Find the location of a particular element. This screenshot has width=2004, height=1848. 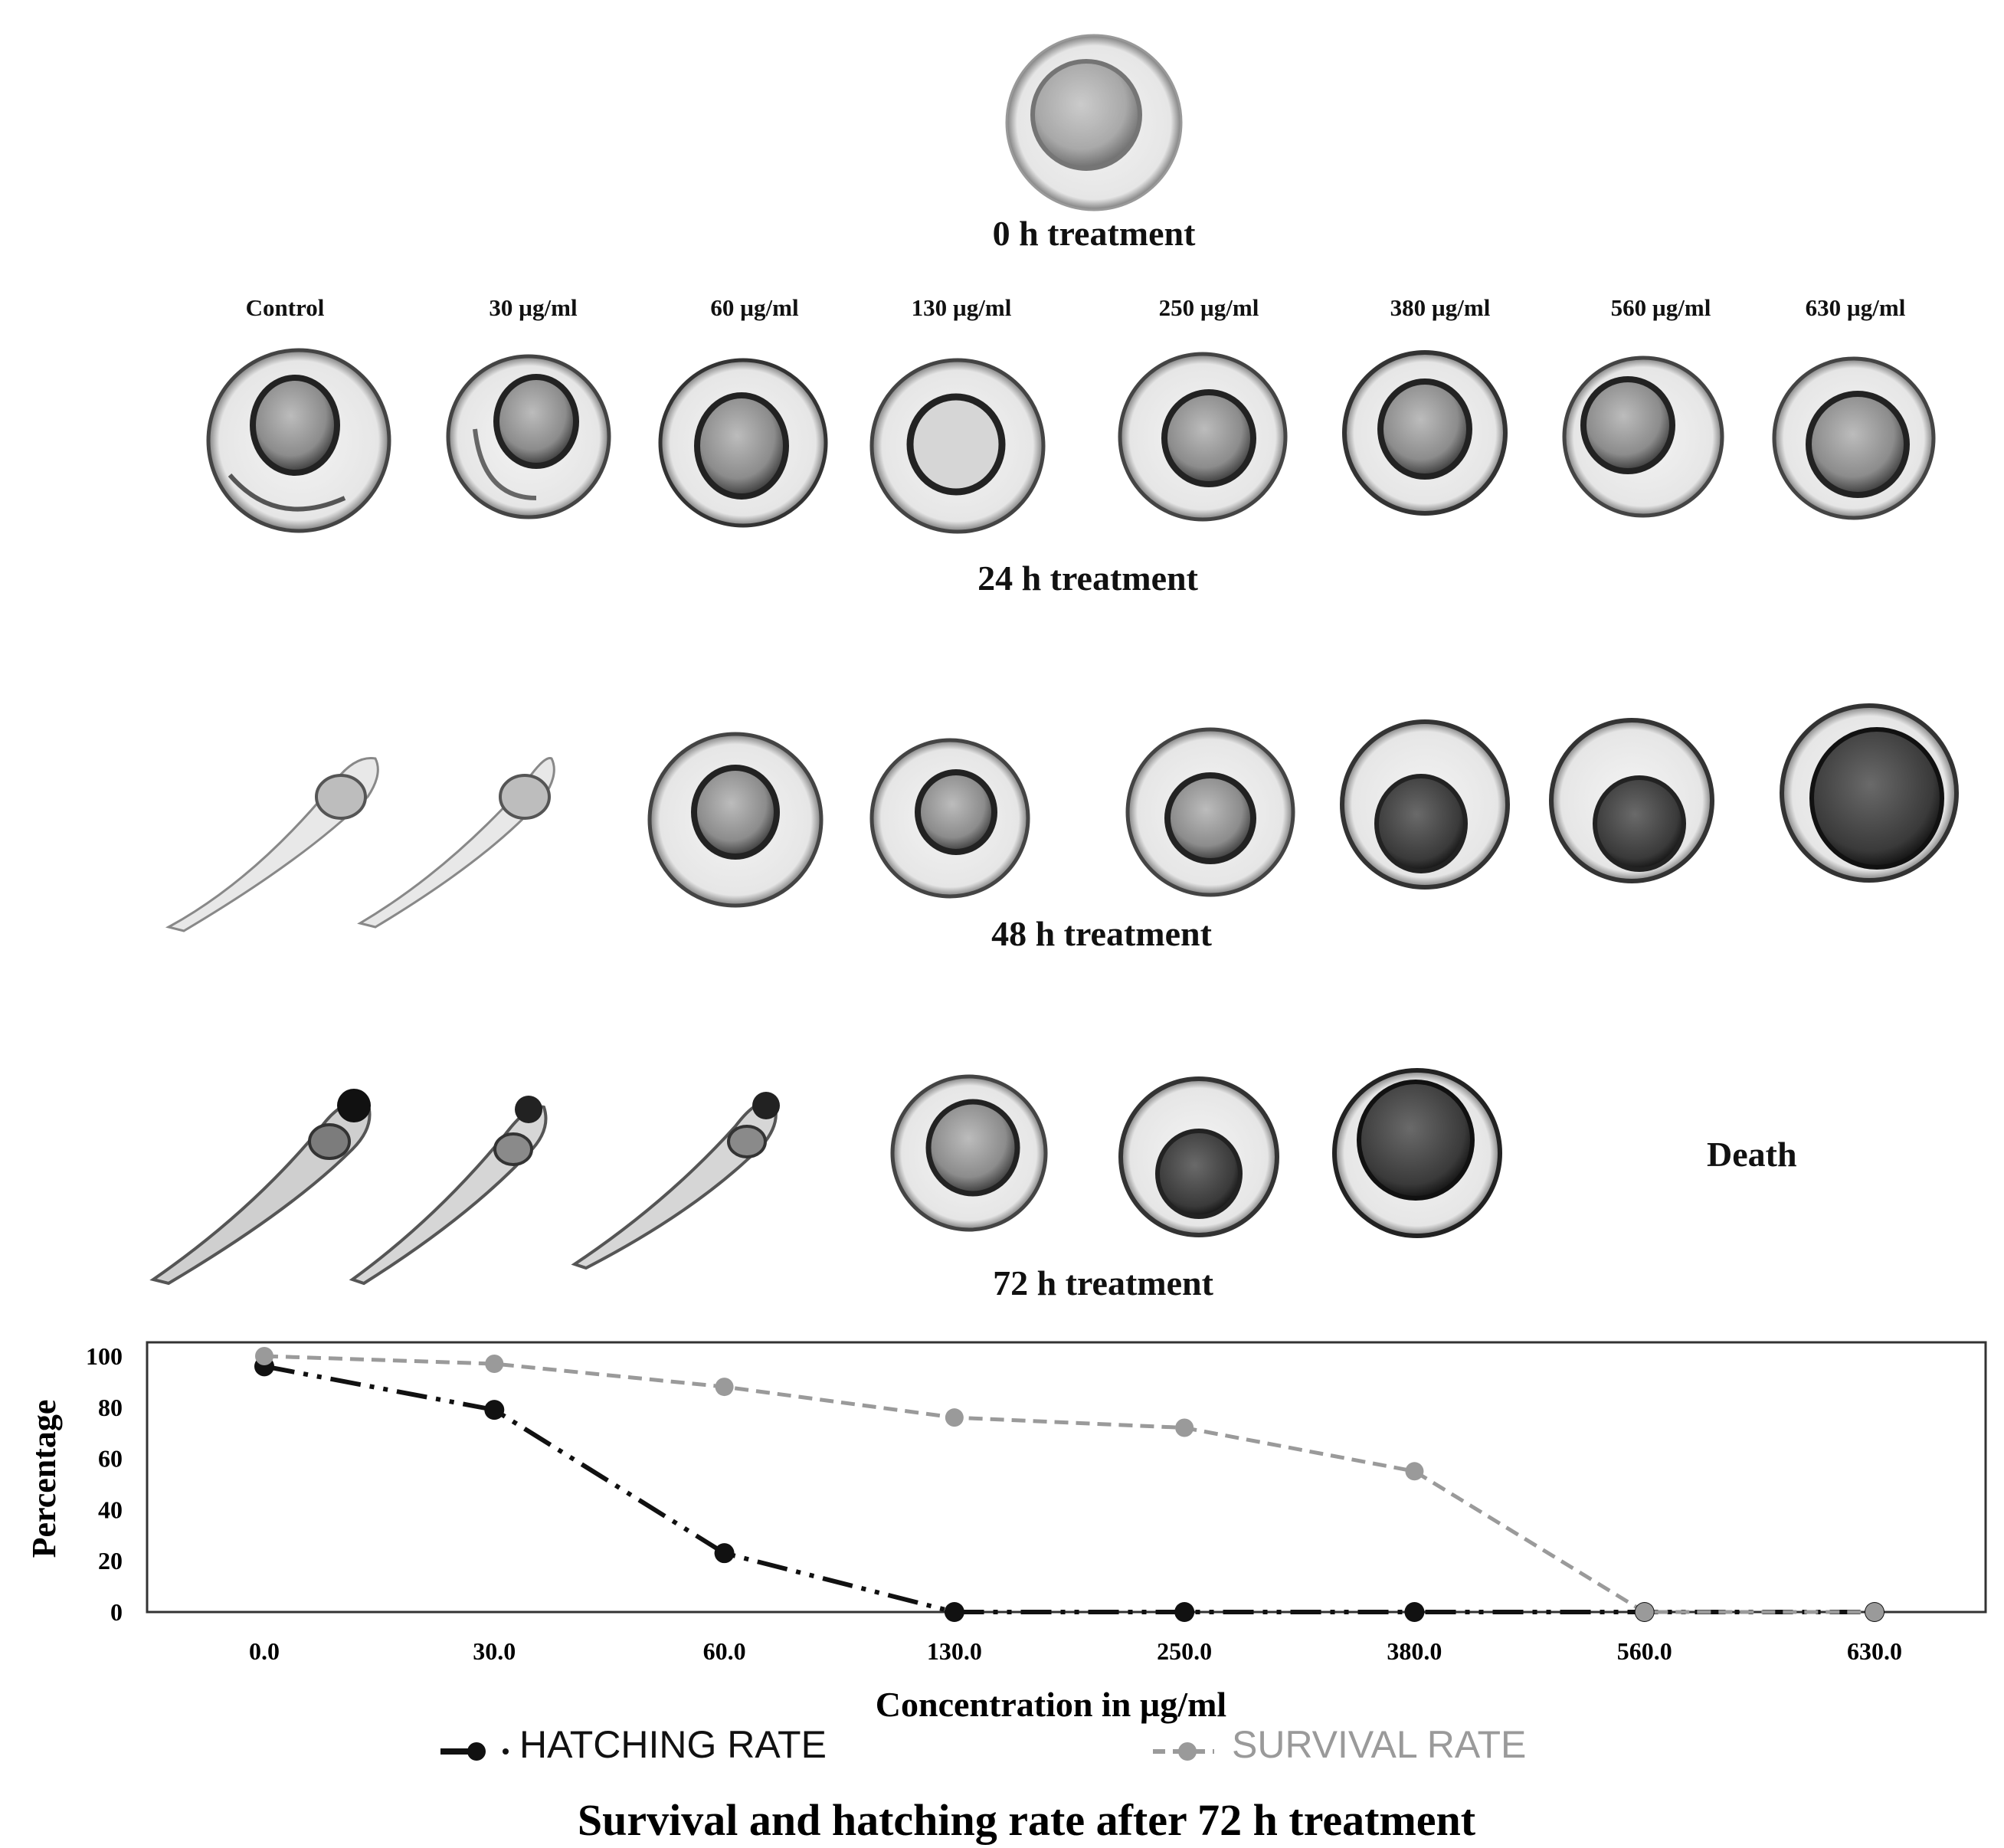

y-tick-label: 0 is located at coordinates (116, 1612).